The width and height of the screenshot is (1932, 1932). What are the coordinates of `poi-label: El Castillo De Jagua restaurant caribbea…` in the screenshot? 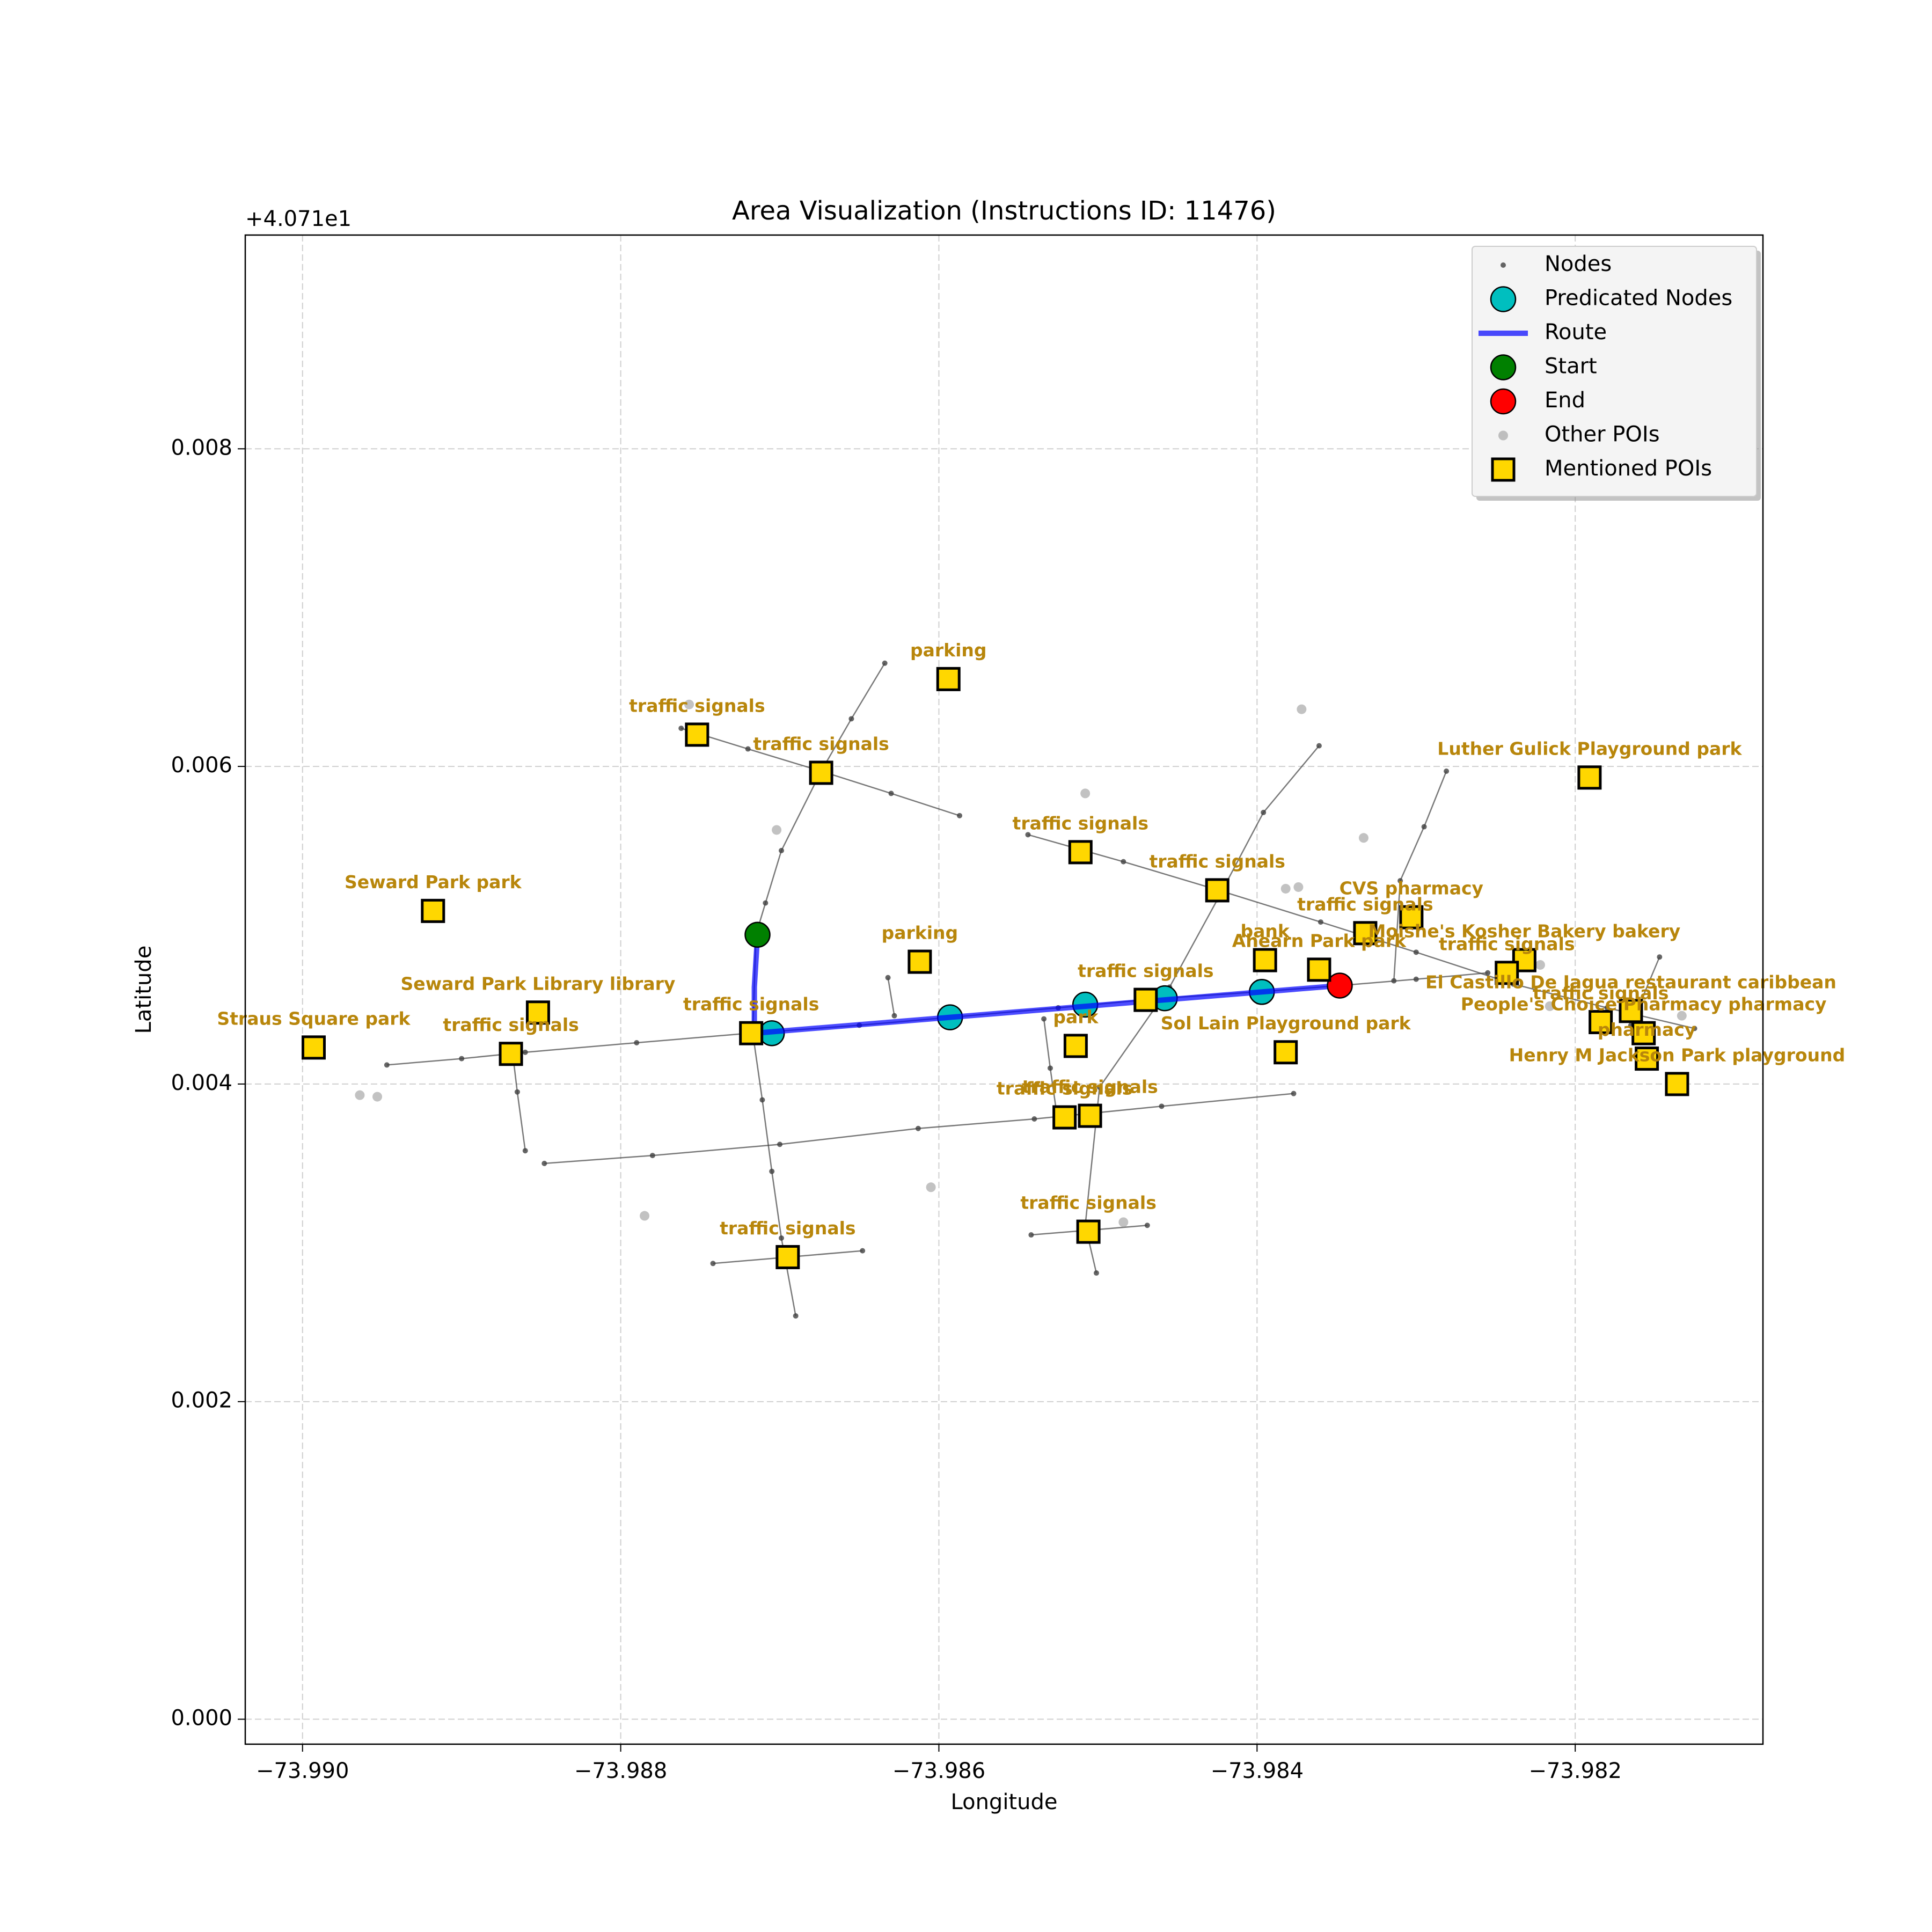 It's located at (1630, 981).